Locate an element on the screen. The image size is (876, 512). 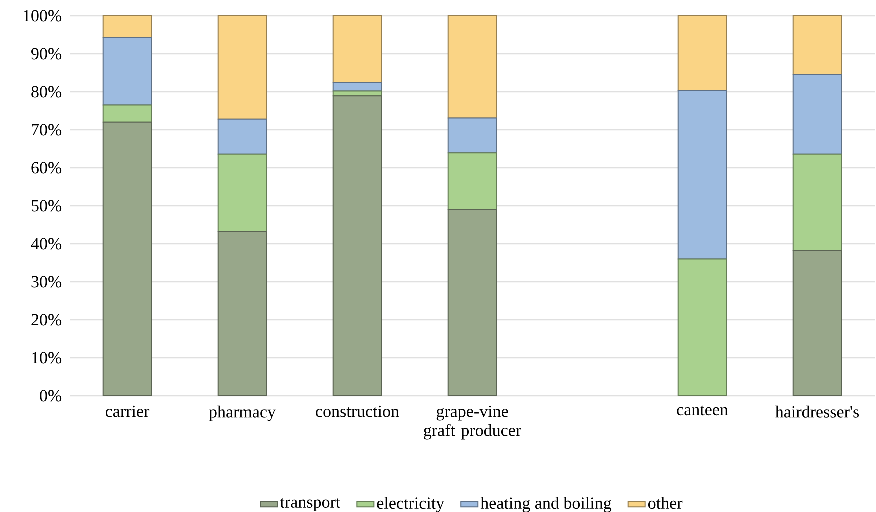
y-tick-label: 10% is located at coordinates (47, 358).